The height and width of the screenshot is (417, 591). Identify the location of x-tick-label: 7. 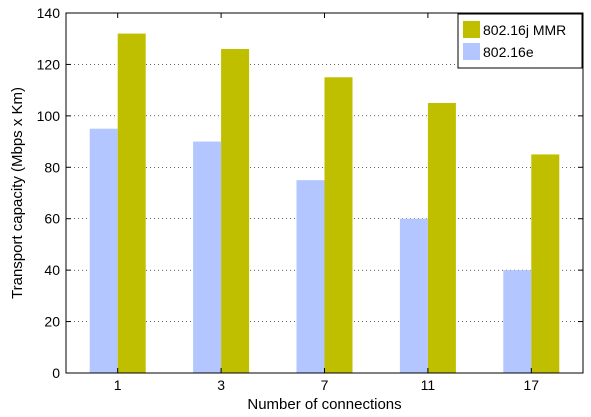
(325, 385).